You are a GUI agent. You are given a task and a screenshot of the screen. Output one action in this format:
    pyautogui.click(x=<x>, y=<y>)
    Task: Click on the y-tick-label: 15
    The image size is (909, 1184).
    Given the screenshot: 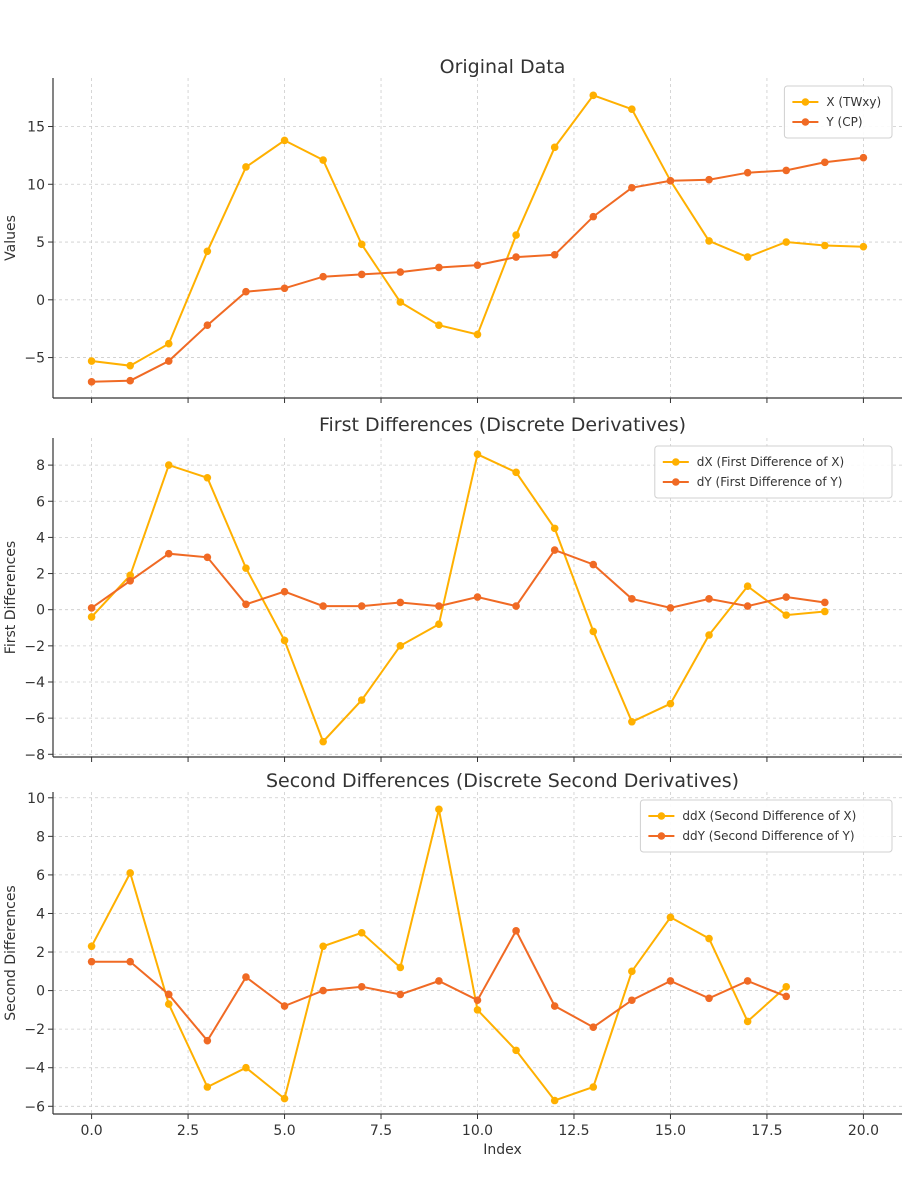 What is the action you would take?
    pyautogui.click(x=36, y=128)
    